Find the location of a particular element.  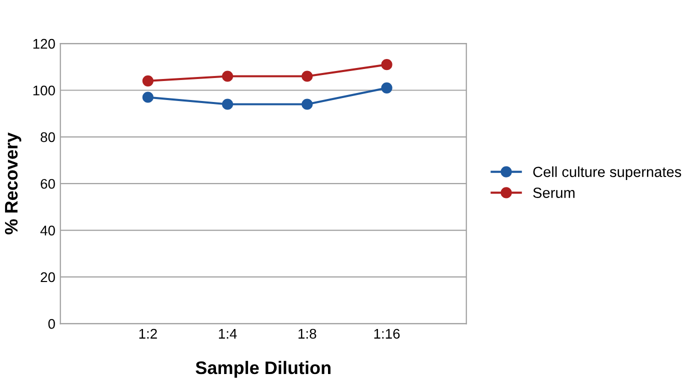

y-tick-label: 60 is located at coordinates (47, 183).